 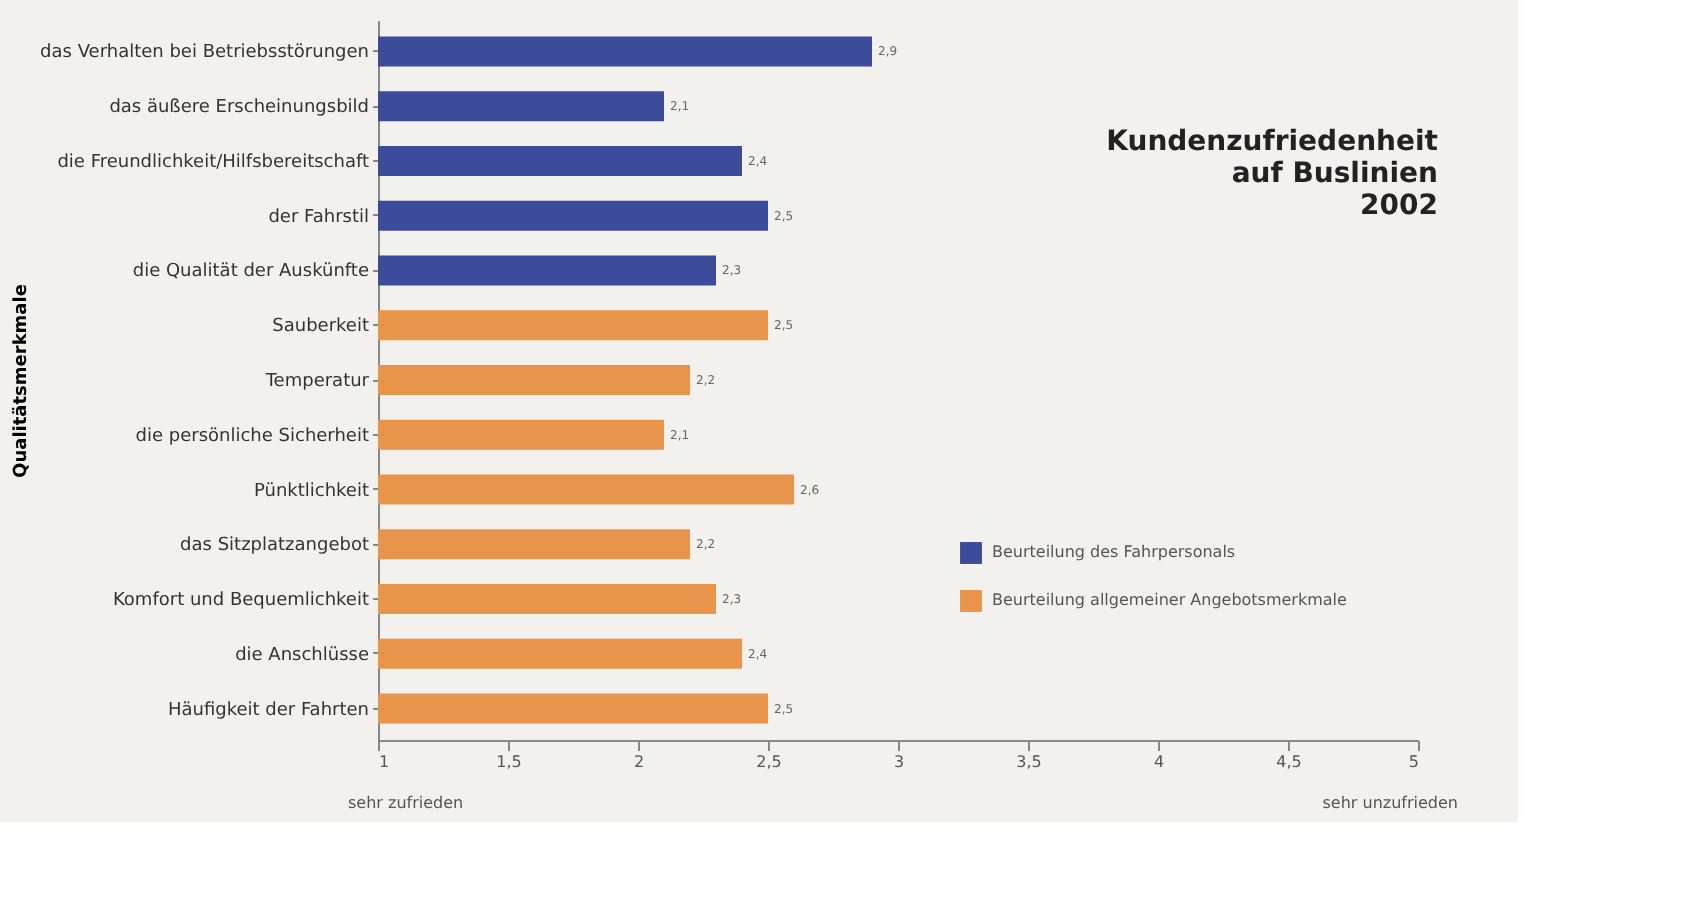 I want to click on y-tick-label: Sauberkeit, so click(x=321, y=327).